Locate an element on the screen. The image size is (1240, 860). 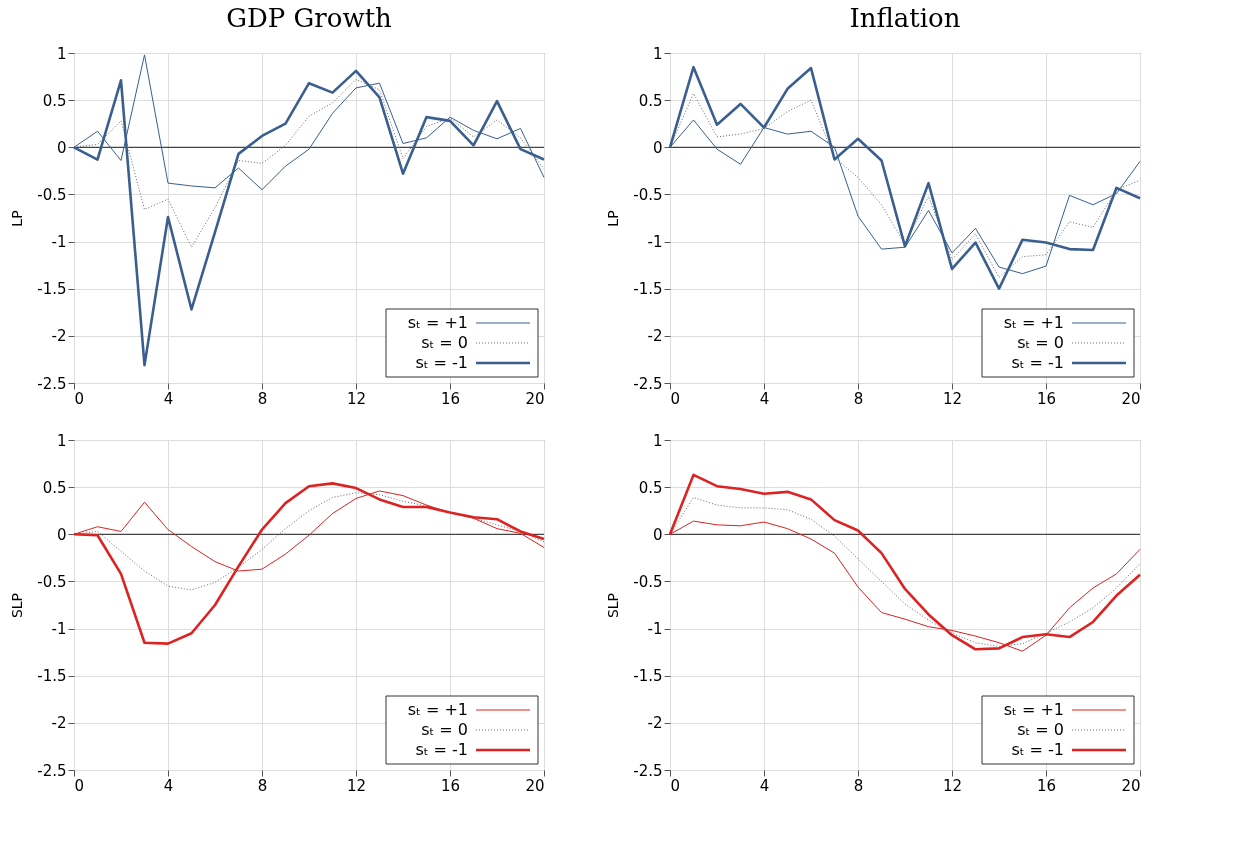
chart-title: Inflation is located at coordinates (905, 18).